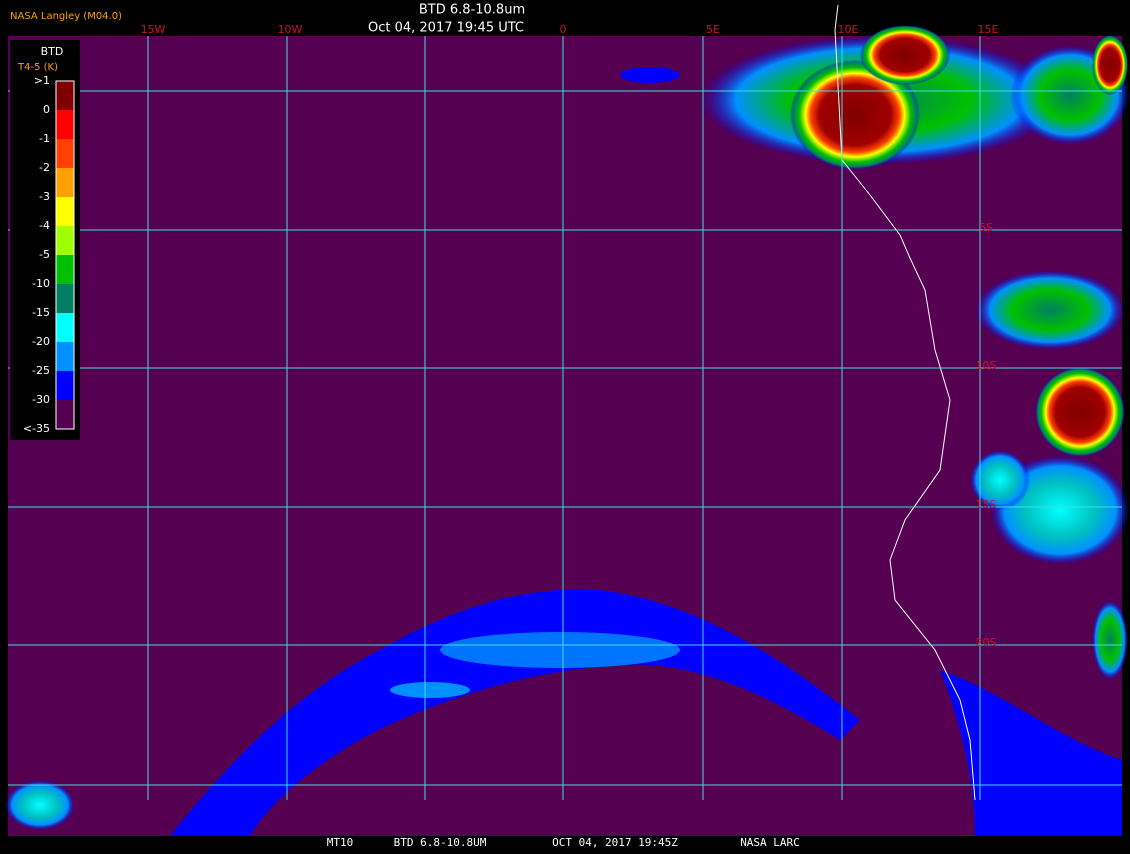 The image size is (1130, 854). I want to click on longitude-label: 10W, so click(290, 29).